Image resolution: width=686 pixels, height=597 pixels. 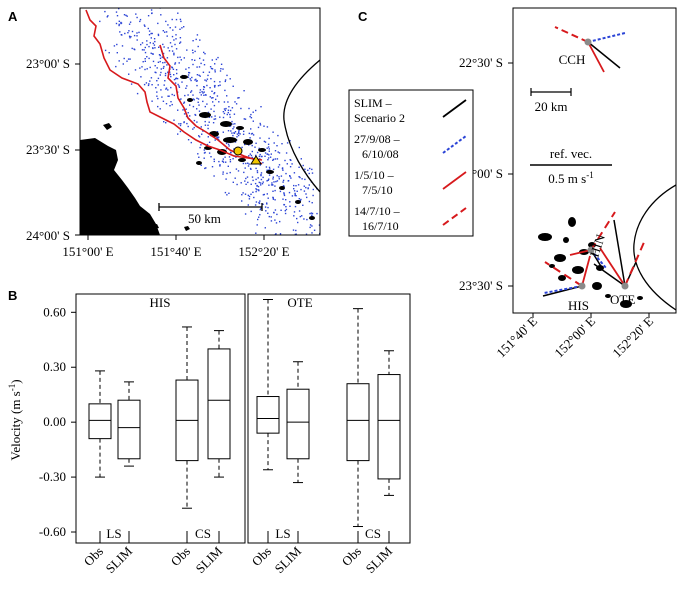 What do you see at coordinates (380, 154) in the screenshot?
I see `legend-label: 6/10/08` at bounding box center [380, 154].